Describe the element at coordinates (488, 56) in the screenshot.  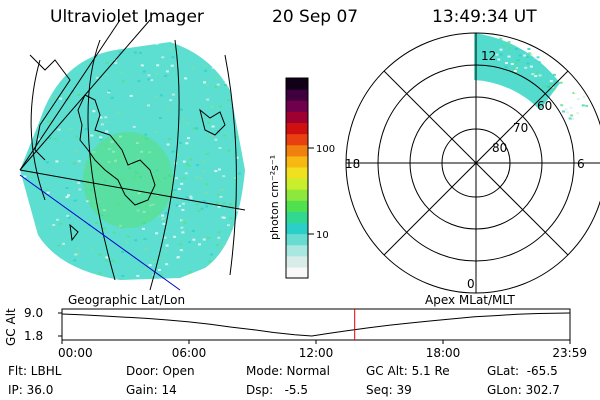
I see `mlt-label-12: 12` at that location.